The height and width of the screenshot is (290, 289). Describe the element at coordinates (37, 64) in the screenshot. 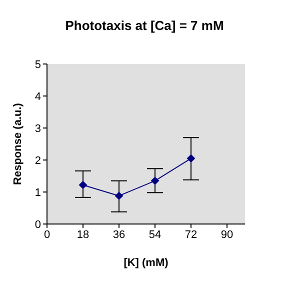

I see `y-tick-label: 5` at that location.